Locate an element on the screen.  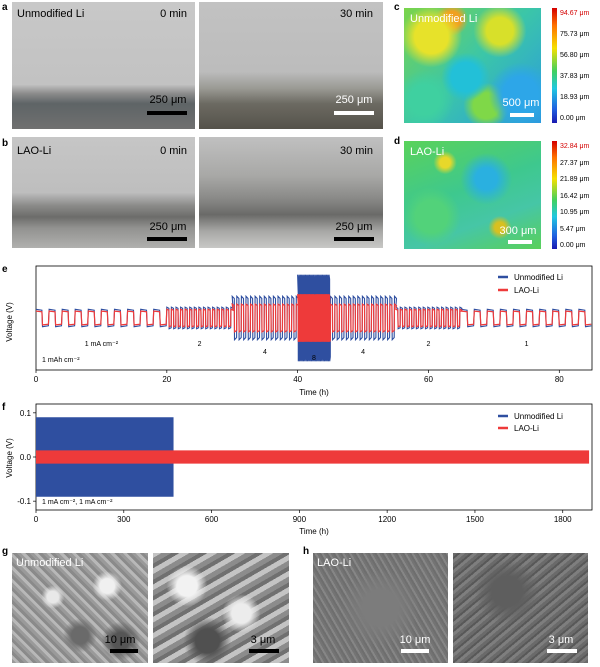
colorbar-tick-label: 16.42 μm is located at coordinates (575, 196).